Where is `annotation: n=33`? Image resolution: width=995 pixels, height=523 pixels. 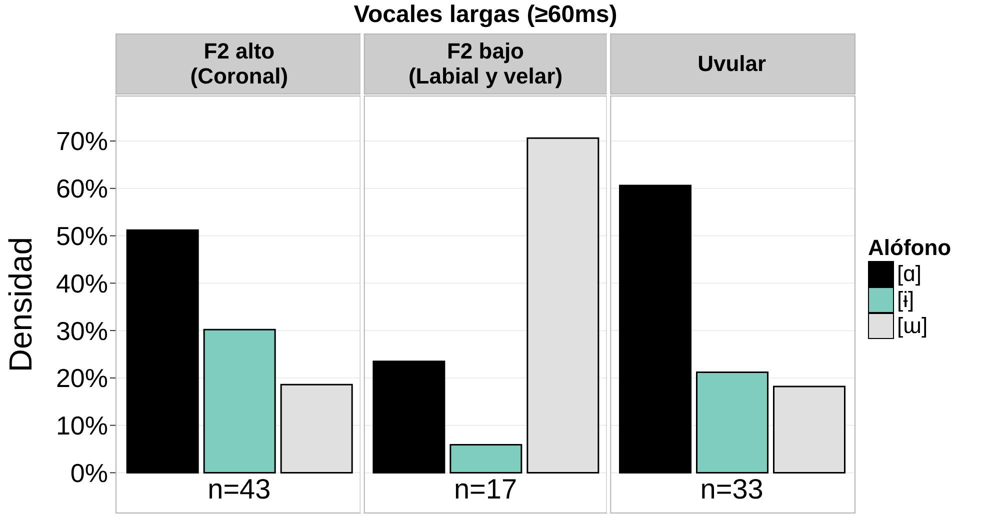 annotation: n=33 is located at coordinates (732, 488).